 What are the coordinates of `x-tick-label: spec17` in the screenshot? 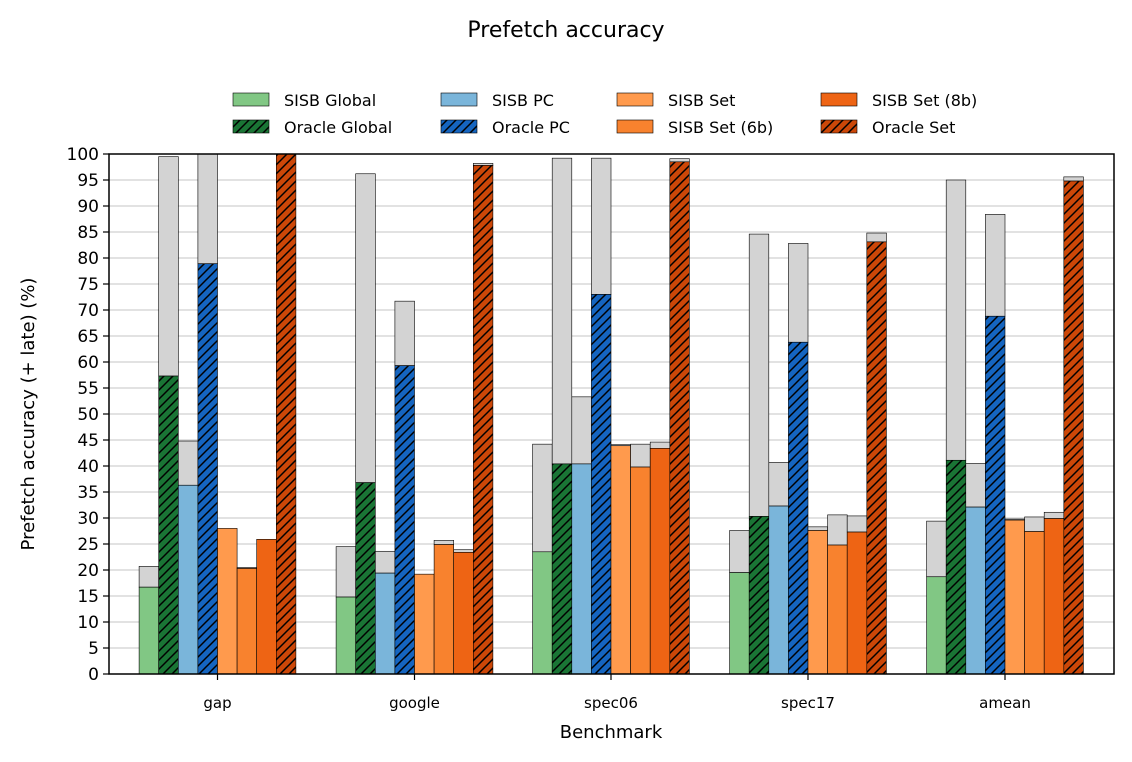 It's located at (808, 703).